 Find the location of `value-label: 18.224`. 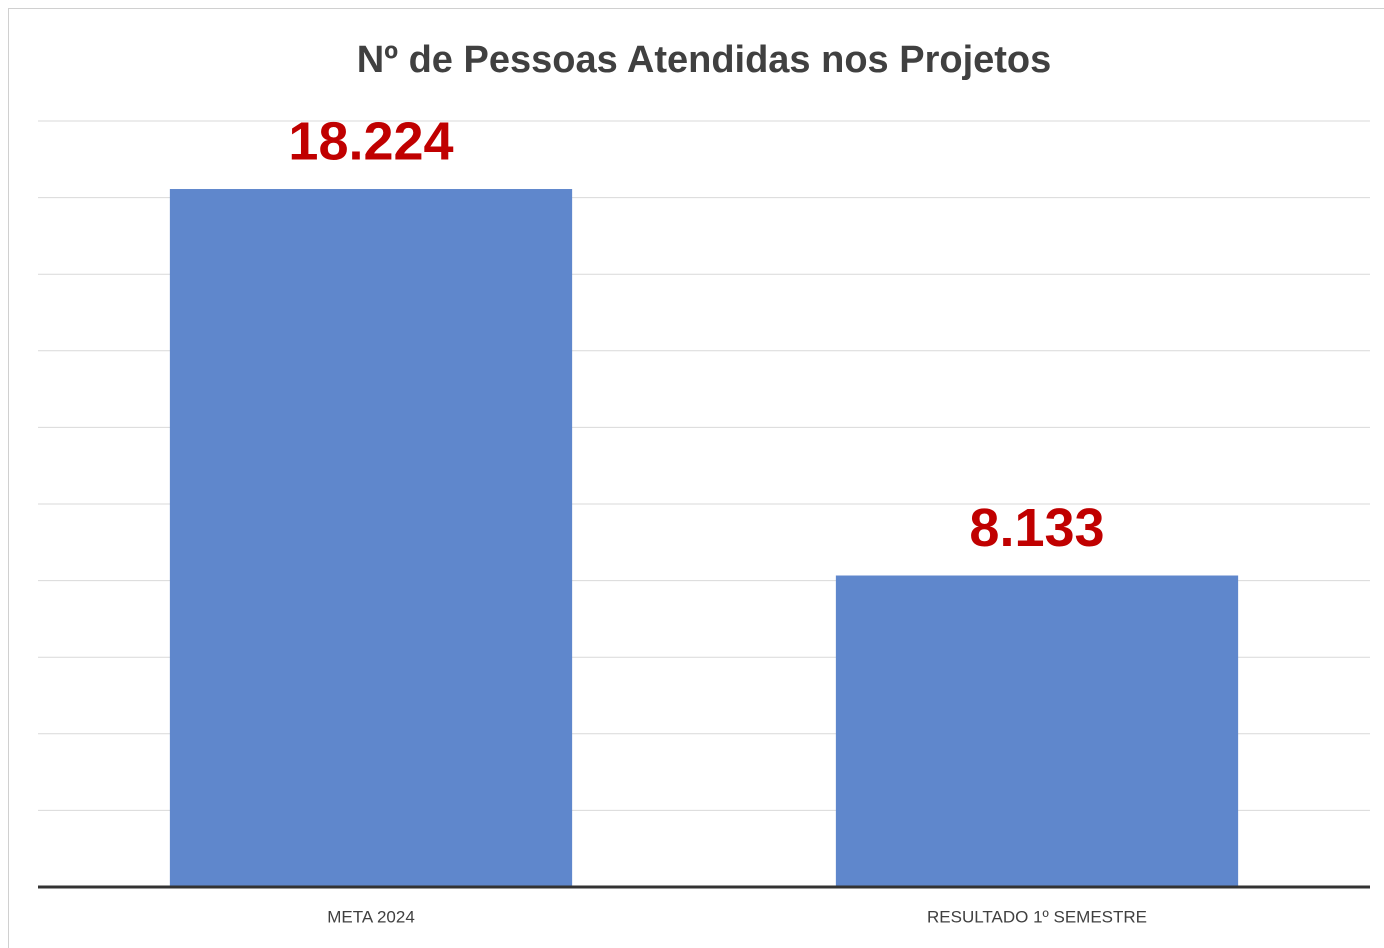

value-label: 18.224 is located at coordinates (370, 141).